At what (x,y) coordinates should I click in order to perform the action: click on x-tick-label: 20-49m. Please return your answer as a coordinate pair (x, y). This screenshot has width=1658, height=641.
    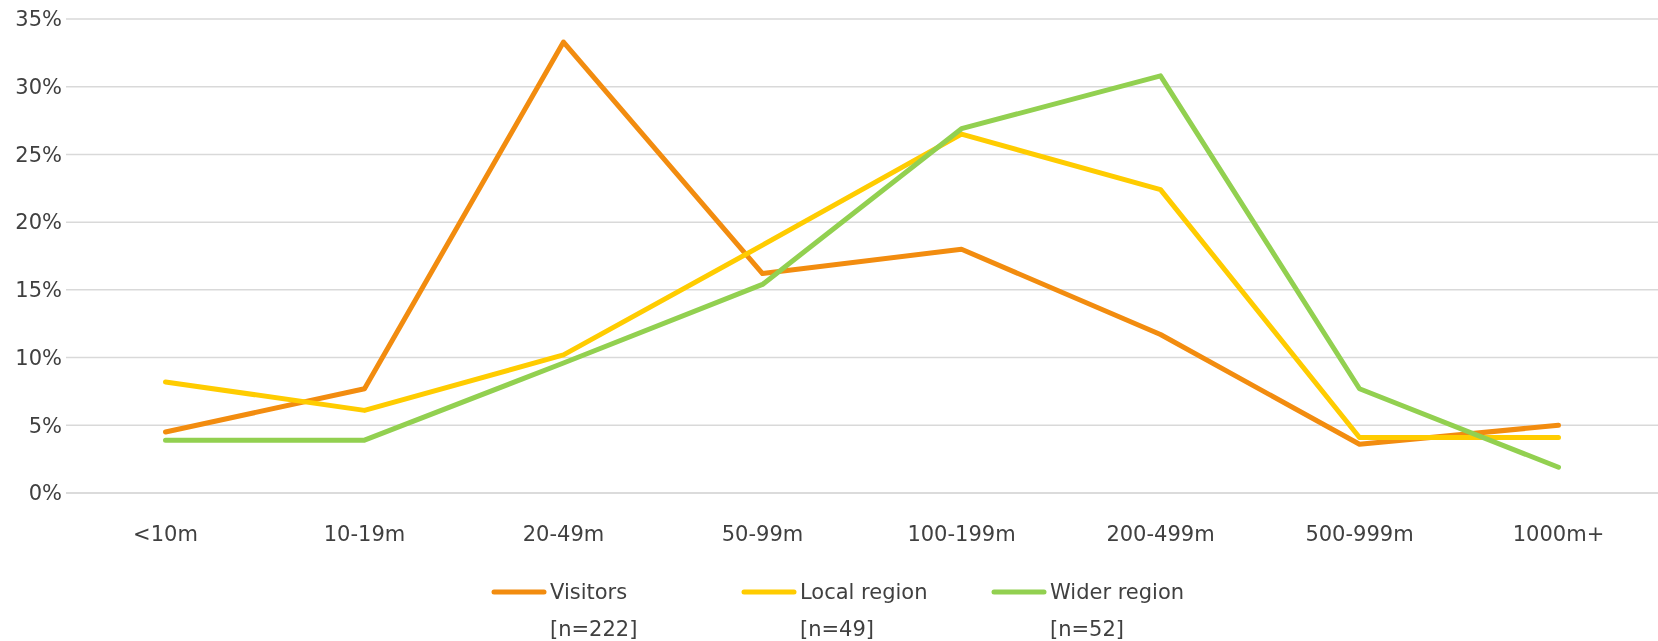
    Looking at the image, I should click on (563, 534).